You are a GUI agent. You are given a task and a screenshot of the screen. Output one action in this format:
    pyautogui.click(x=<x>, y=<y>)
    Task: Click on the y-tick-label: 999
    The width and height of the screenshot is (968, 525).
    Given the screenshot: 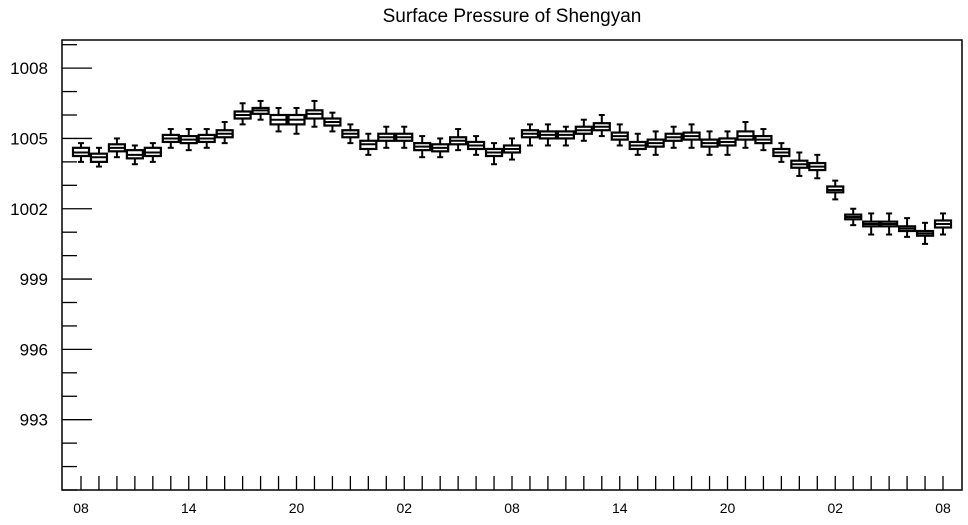 What is the action you would take?
    pyautogui.click(x=34, y=279)
    